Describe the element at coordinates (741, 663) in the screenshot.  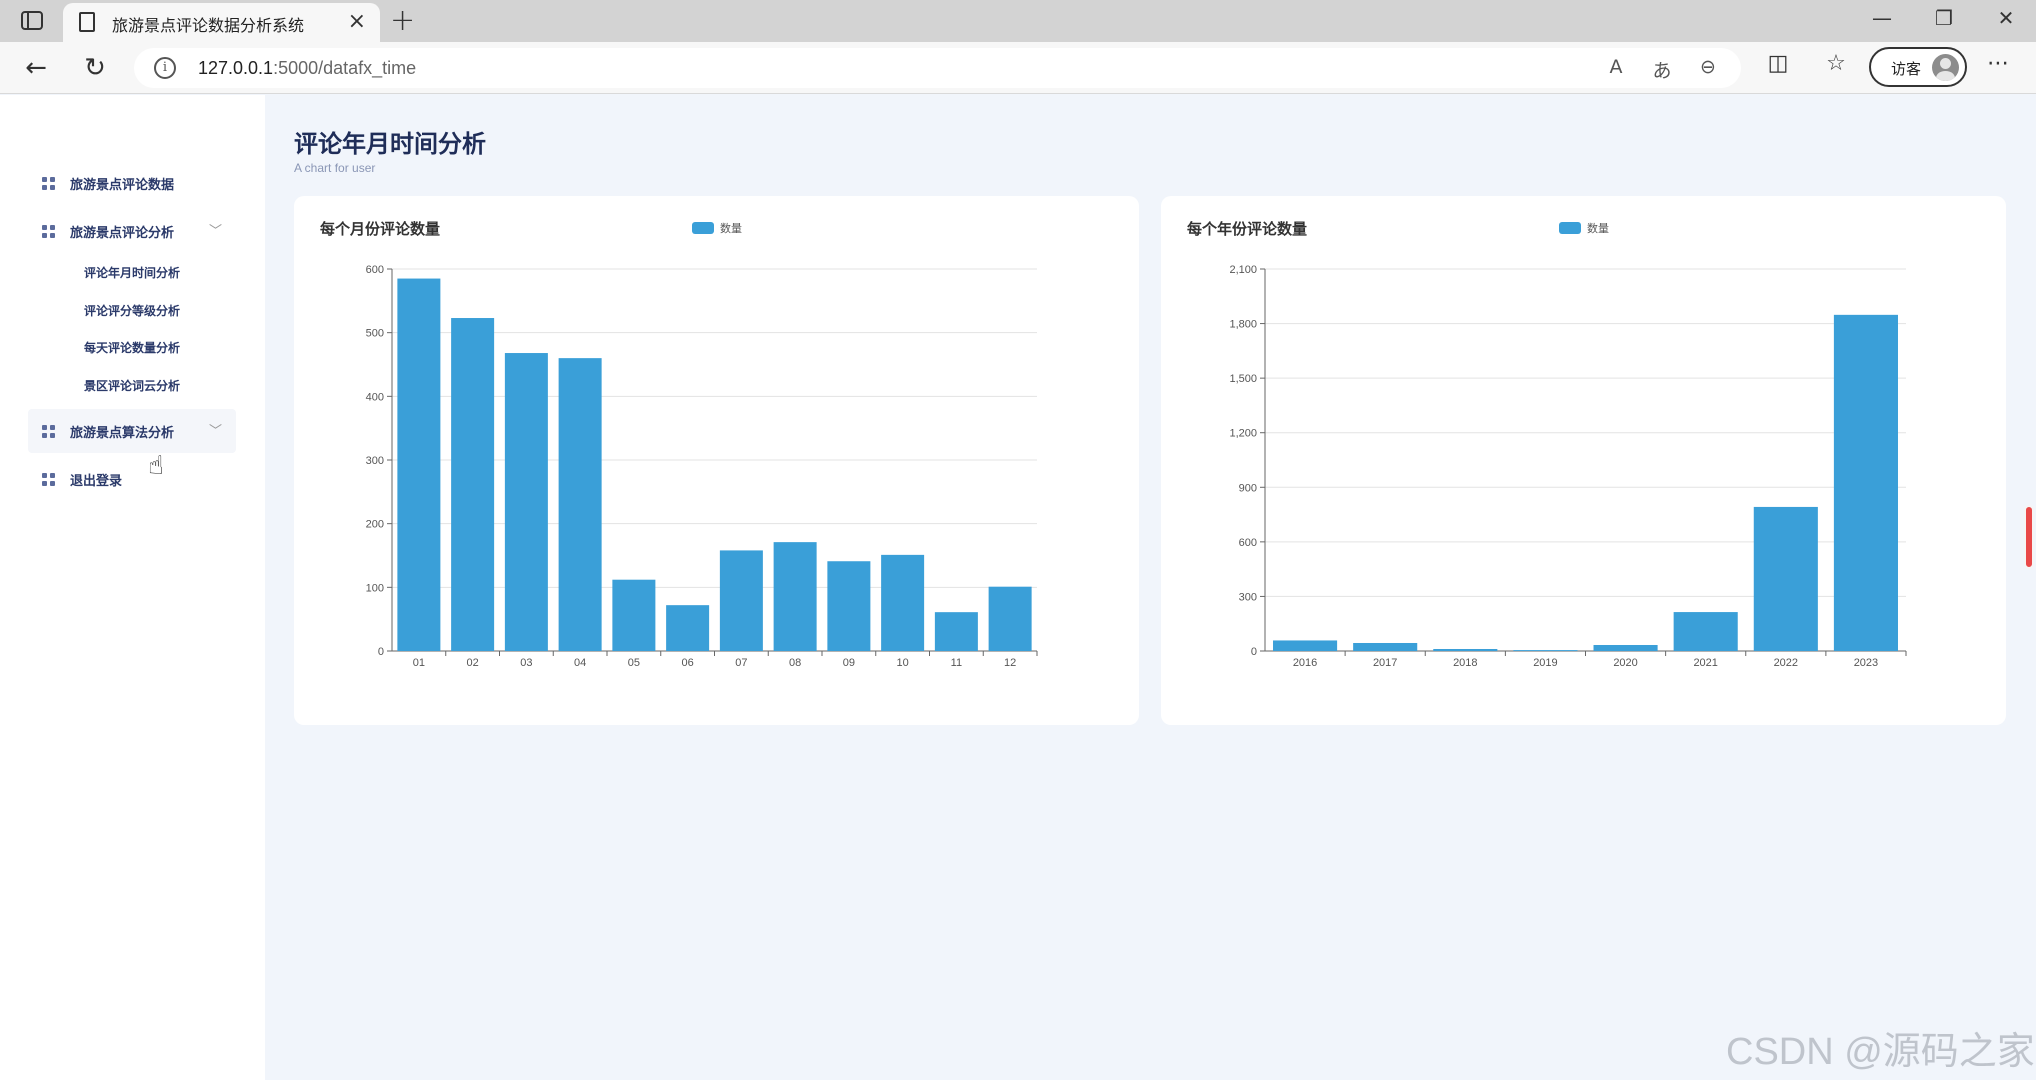
I see `x-tick-label: 07` at that location.